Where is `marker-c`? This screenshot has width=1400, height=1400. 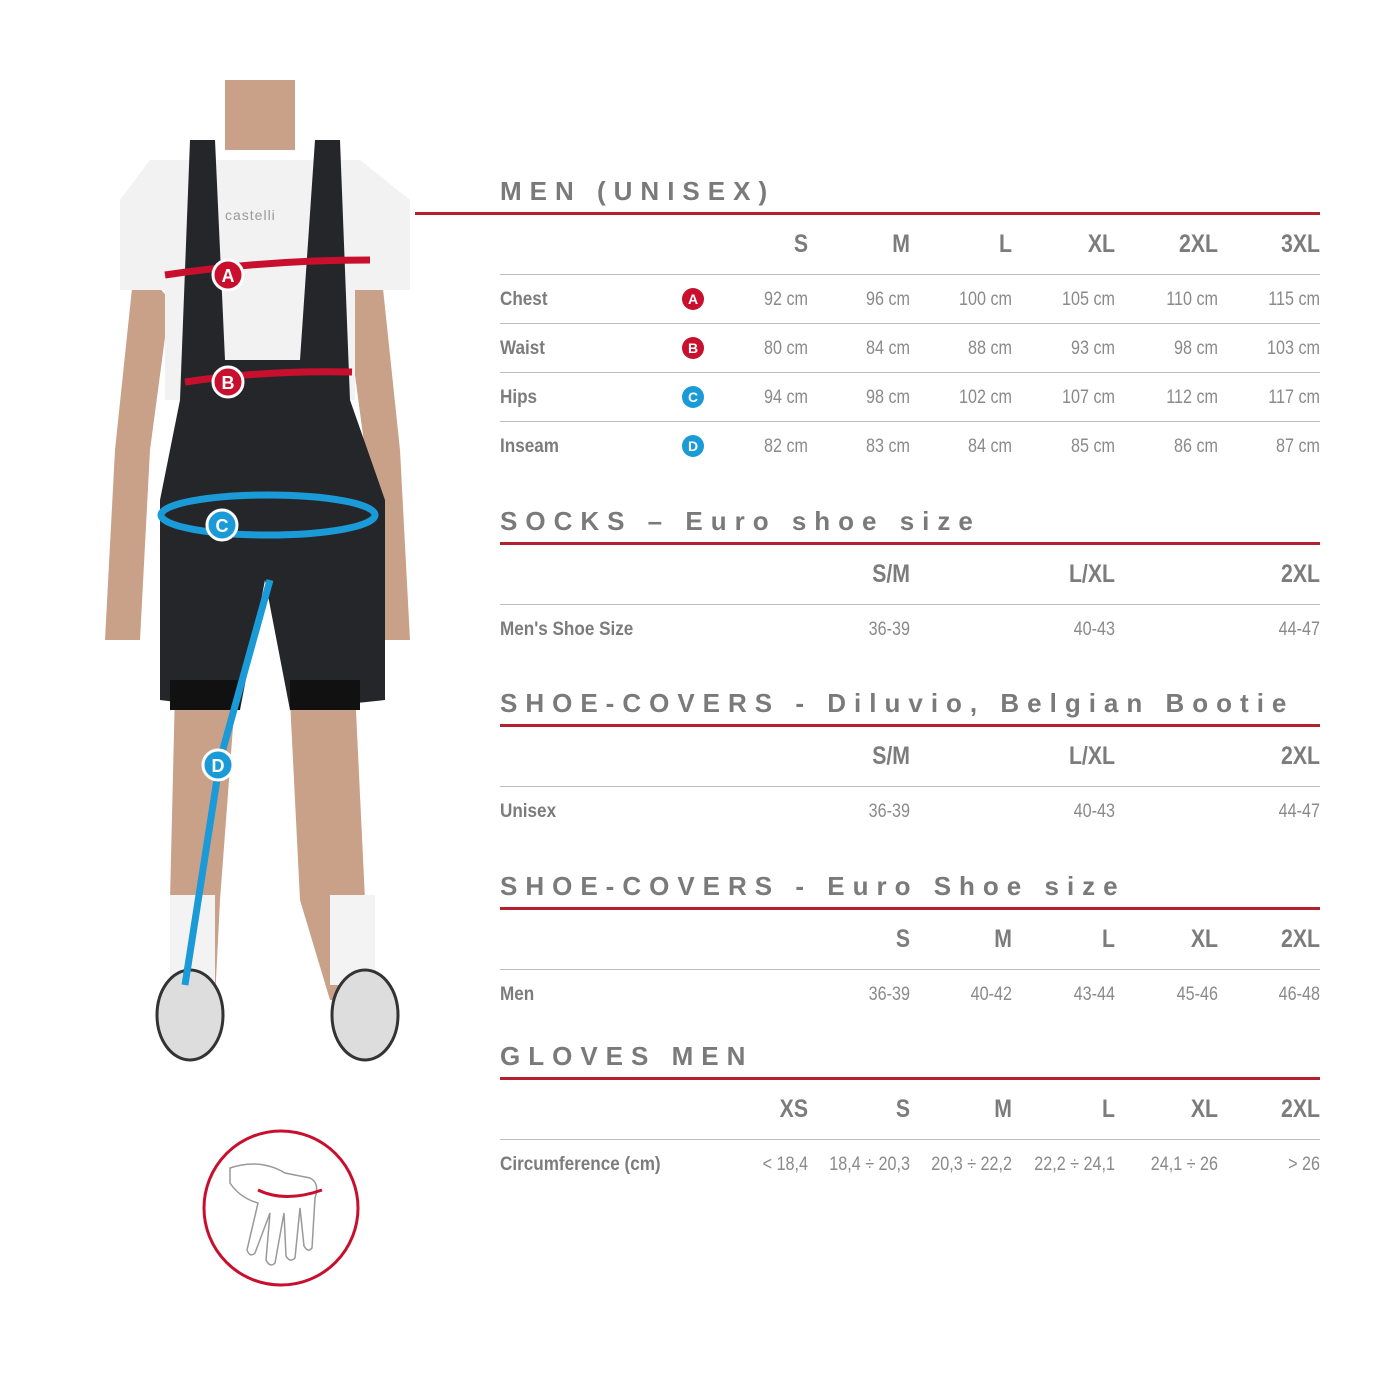
marker-c is located at coordinates (222, 525).